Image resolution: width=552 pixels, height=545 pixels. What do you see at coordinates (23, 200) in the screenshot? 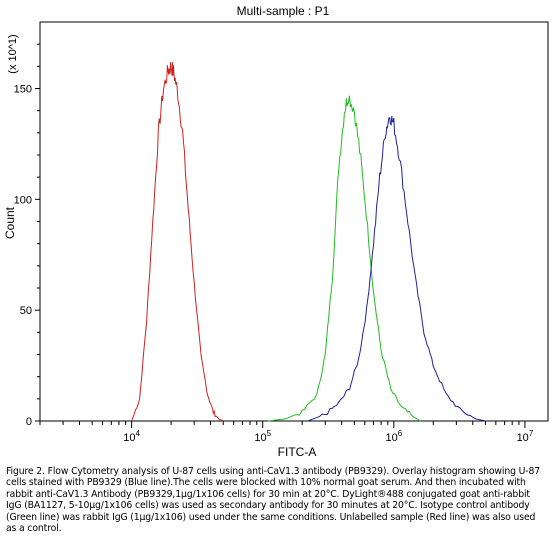
I see `y-tick-label: 100` at bounding box center [23, 200].